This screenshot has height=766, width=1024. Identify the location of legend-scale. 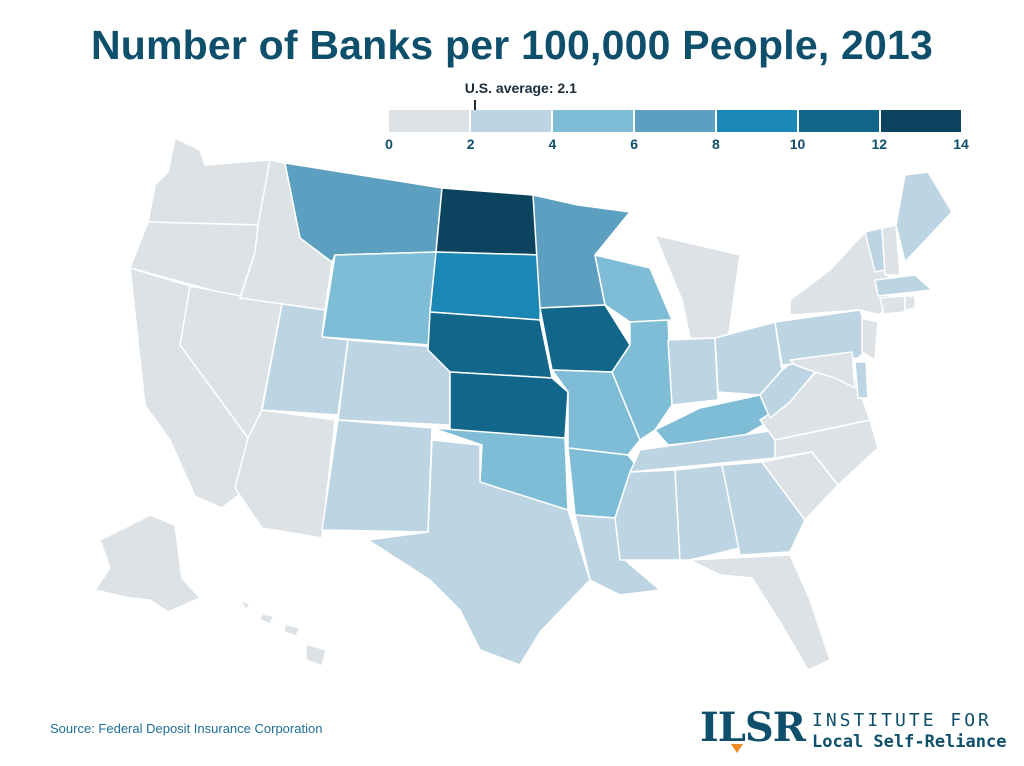
(675, 121).